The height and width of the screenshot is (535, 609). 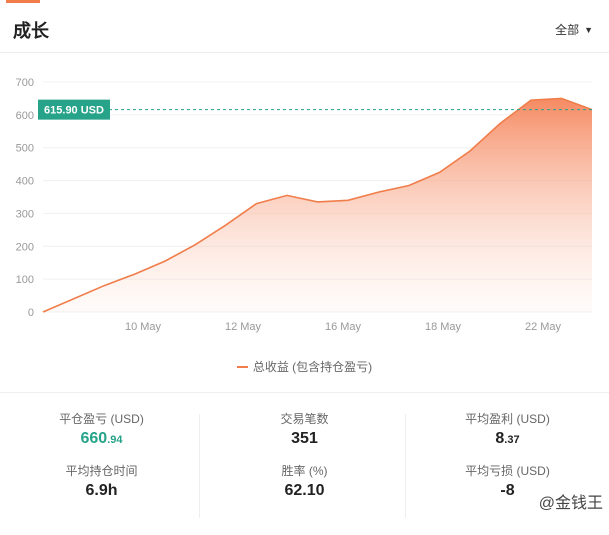 I want to click on stat-value-int: 660, so click(x=94, y=438).